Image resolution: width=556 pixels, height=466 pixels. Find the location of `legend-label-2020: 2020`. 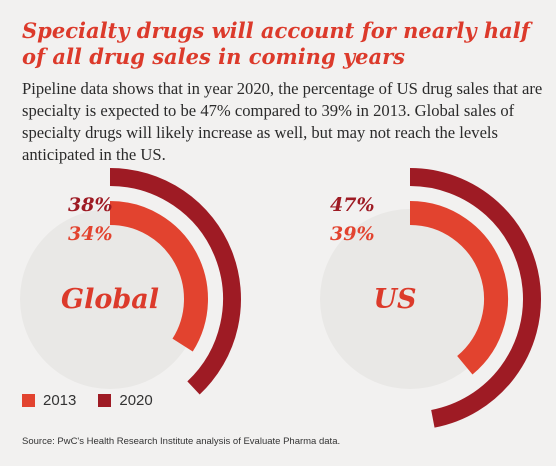

legend-label-2020: 2020 is located at coordinates (136, 400).